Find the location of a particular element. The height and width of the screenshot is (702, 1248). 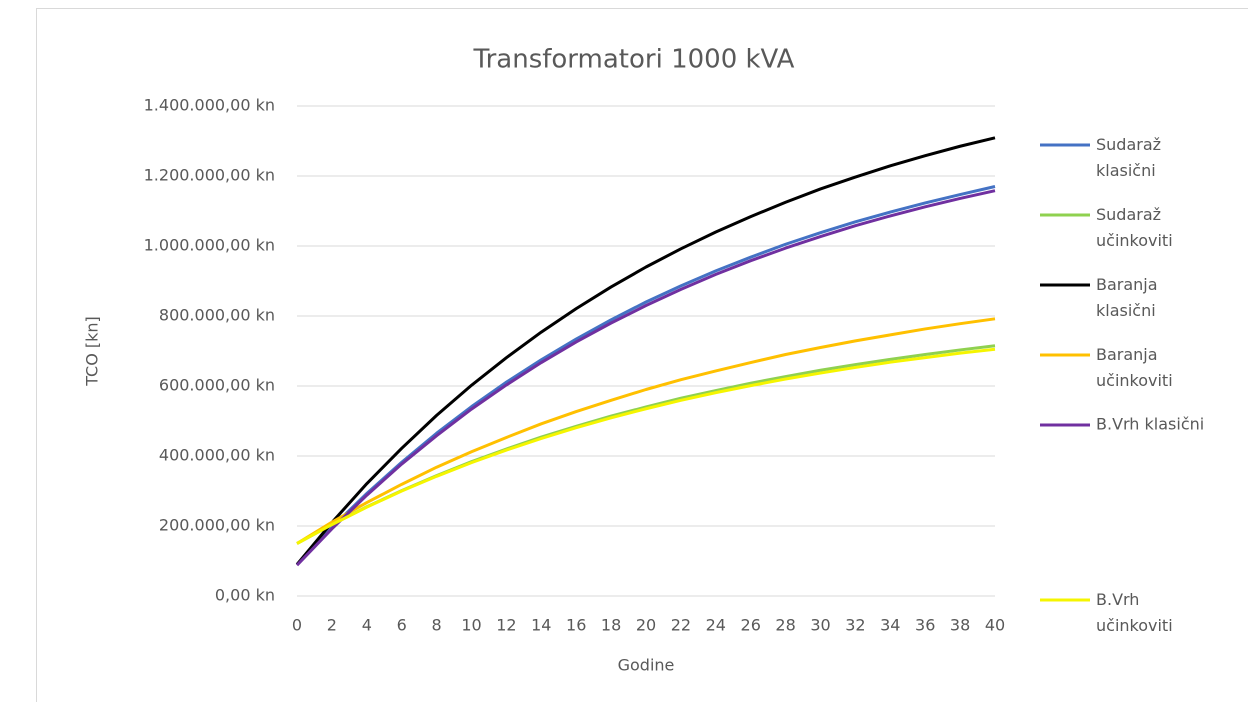

x-tick-label: 40 is located at coordinates (995, 625).